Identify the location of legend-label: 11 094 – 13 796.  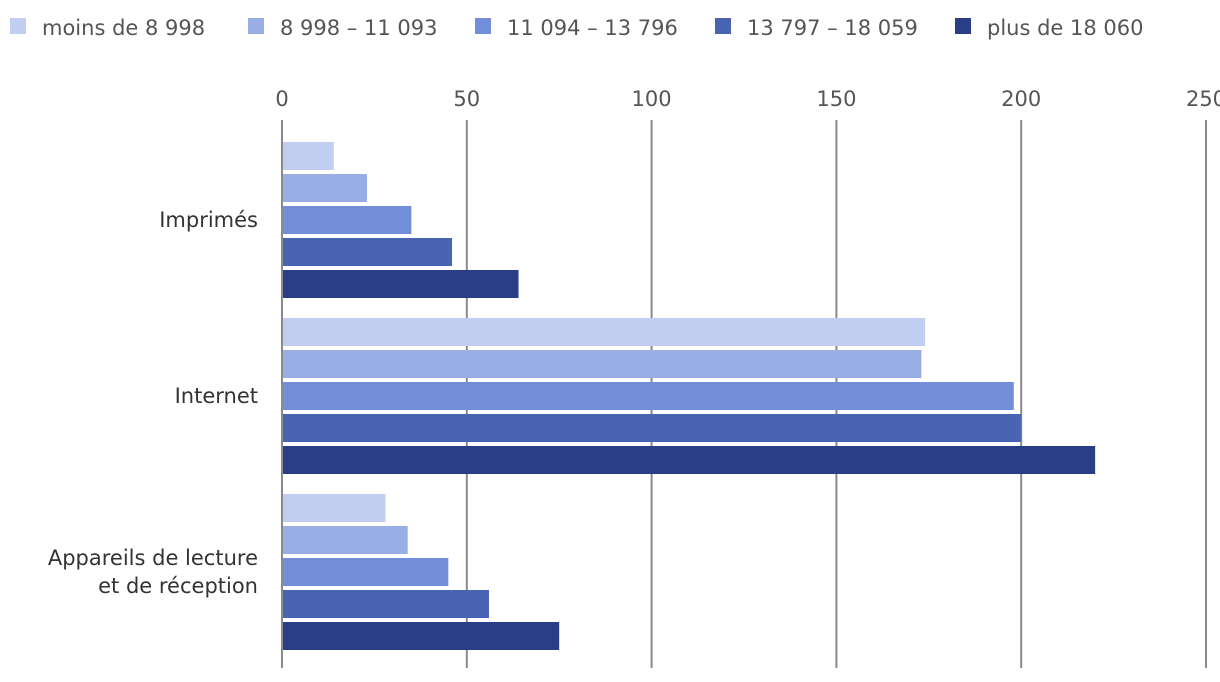
(592, 28).